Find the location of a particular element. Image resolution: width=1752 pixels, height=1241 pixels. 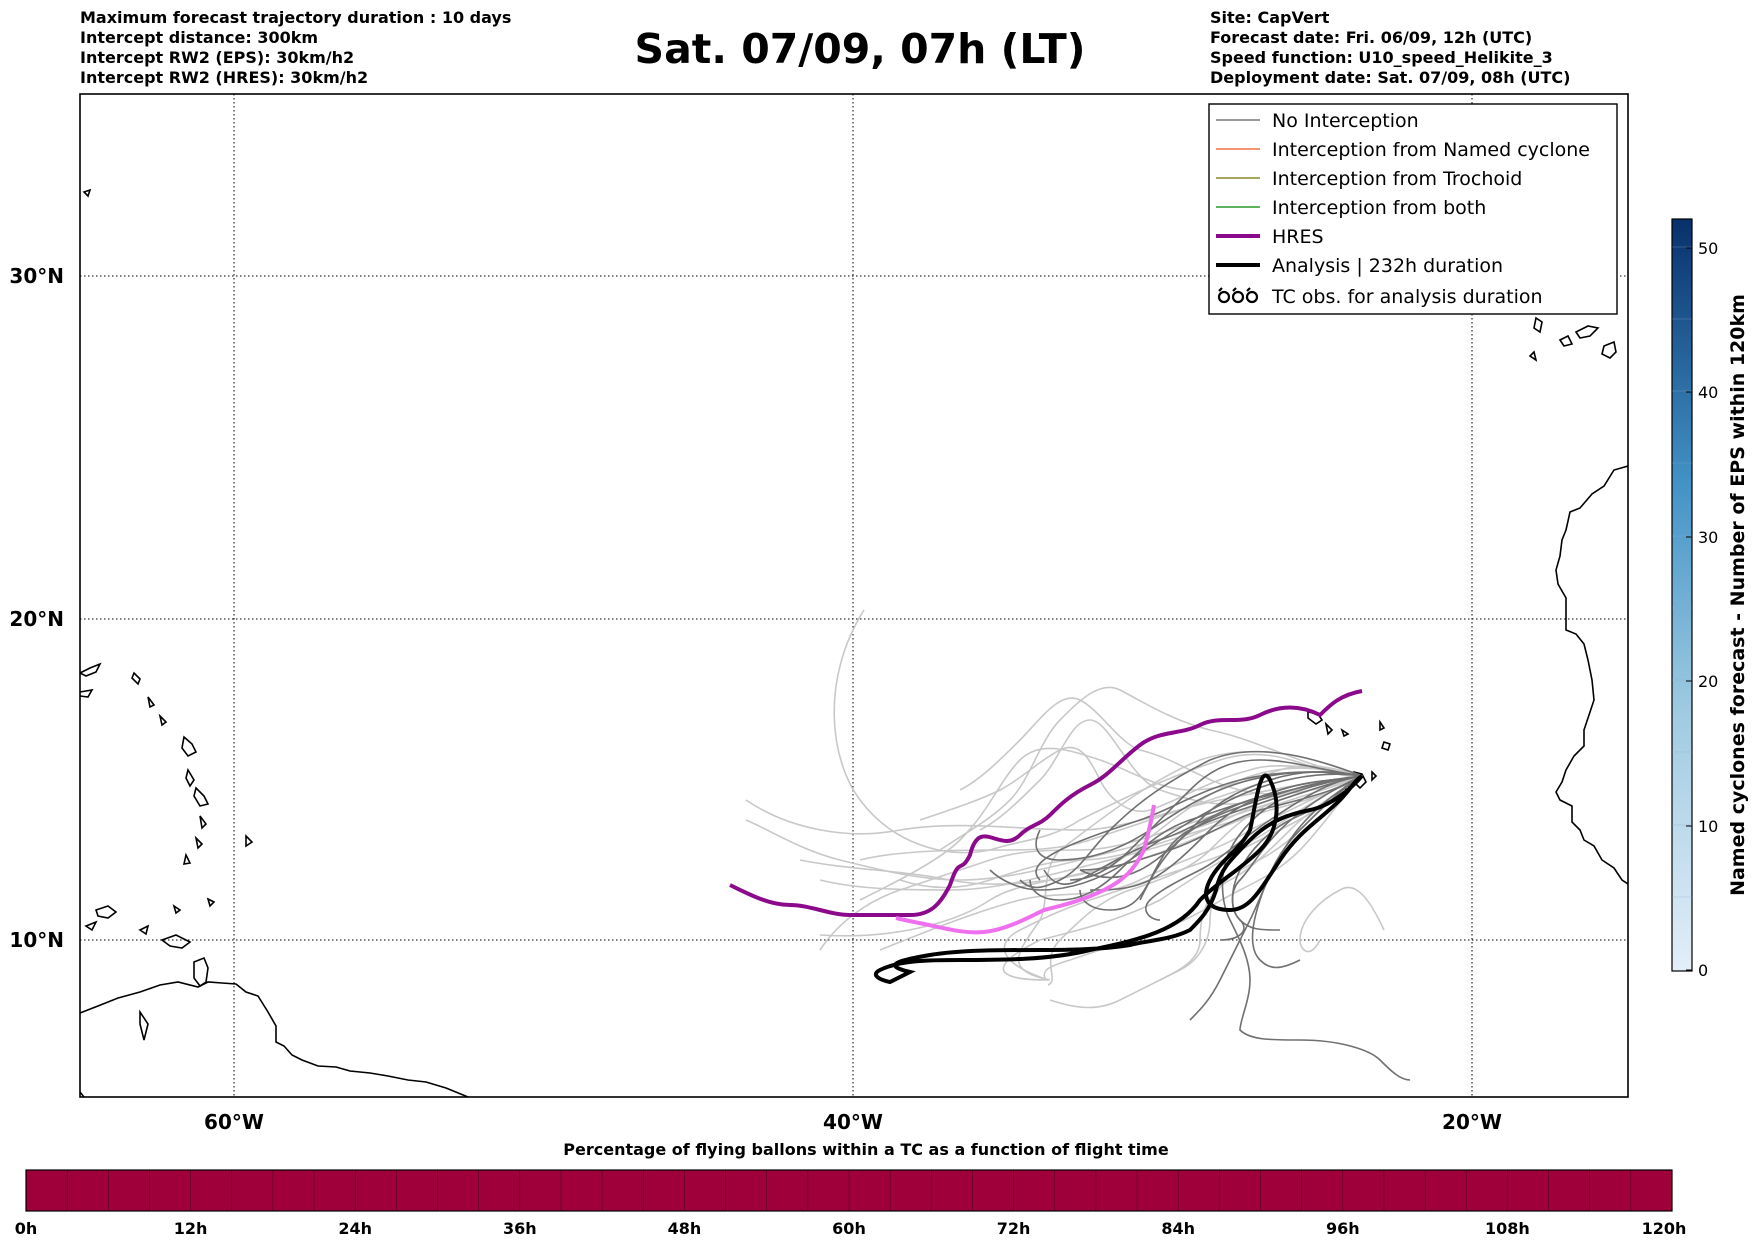

info-line: Intercept RW2 (HRES): 30km/h2 is located at coordinates (224, 77).